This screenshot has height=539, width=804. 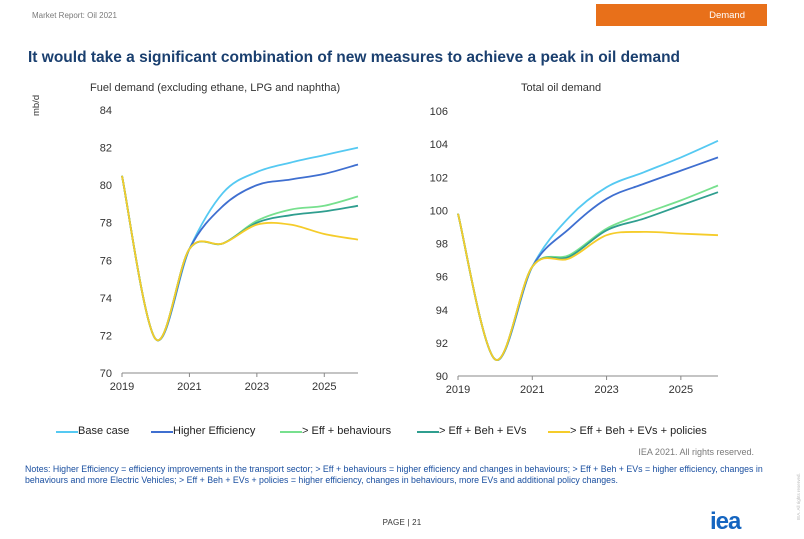 What do you see at coordinates (214, 431) in the screenshot?
I see `legend-label: Higher Efficiency` at bounding box center [214, 431].